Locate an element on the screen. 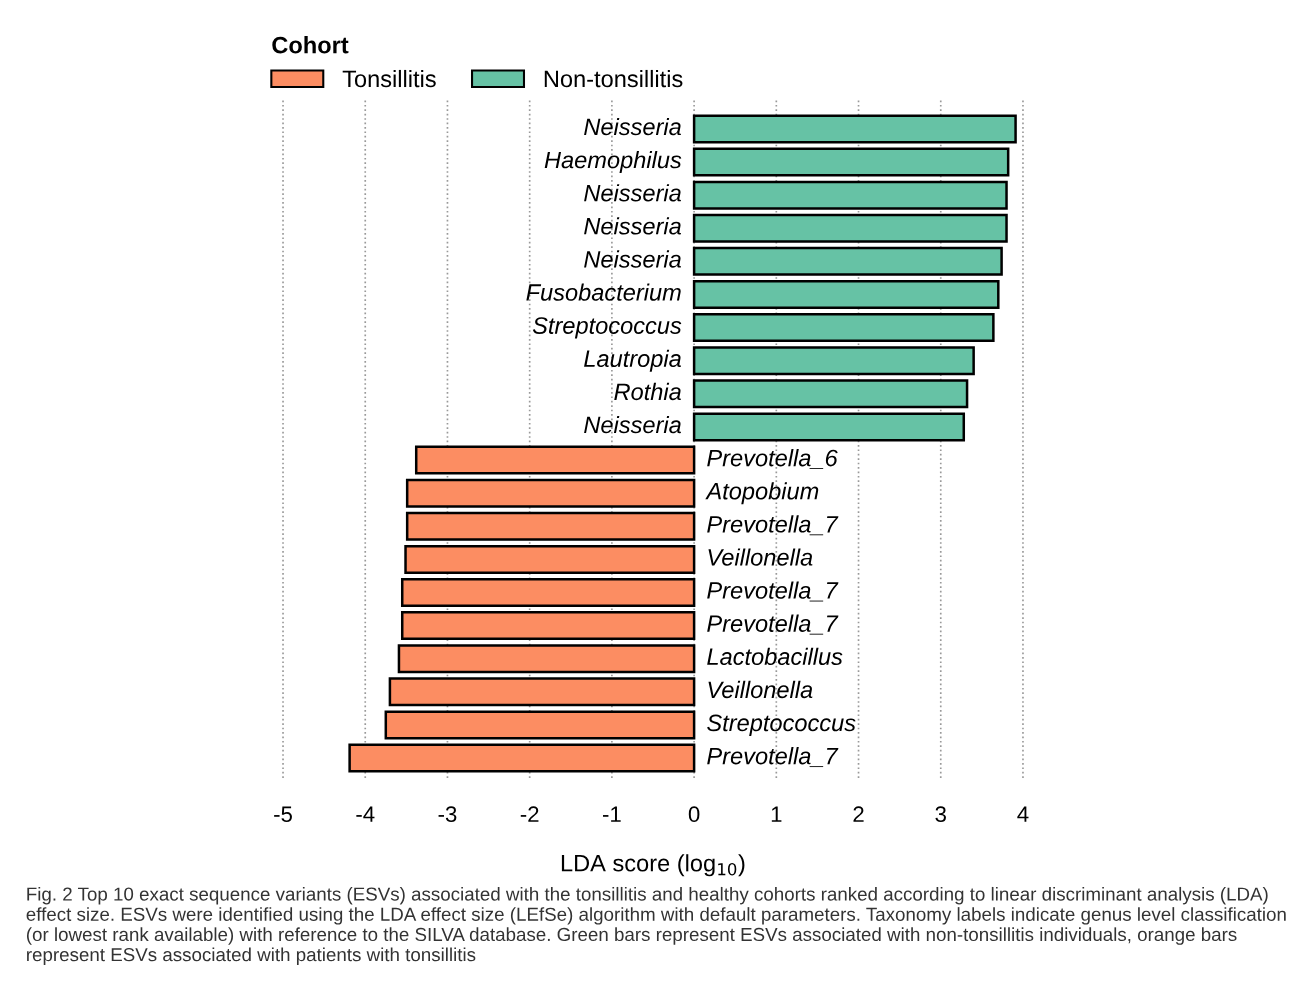  x-tick-label: 3 is located at coordinates (940, 814).